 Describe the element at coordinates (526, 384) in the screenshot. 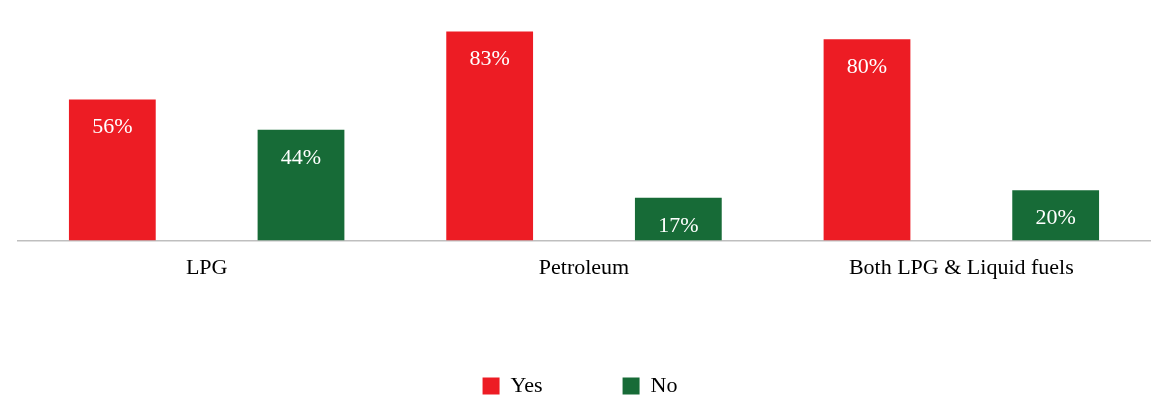

I see `legend-label: Yes` at that location.